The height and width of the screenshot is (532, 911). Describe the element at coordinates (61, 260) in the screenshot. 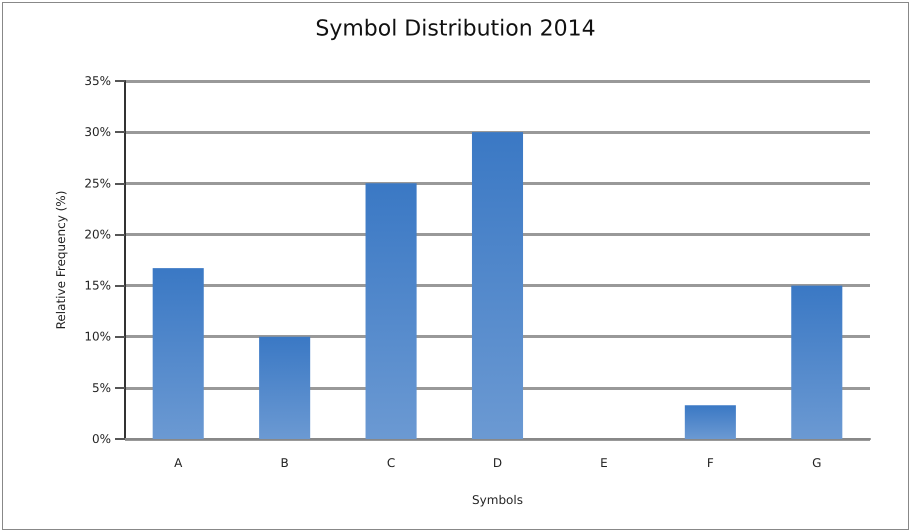

I see `y-axis-title: Relative Frequency (%)` at that location.